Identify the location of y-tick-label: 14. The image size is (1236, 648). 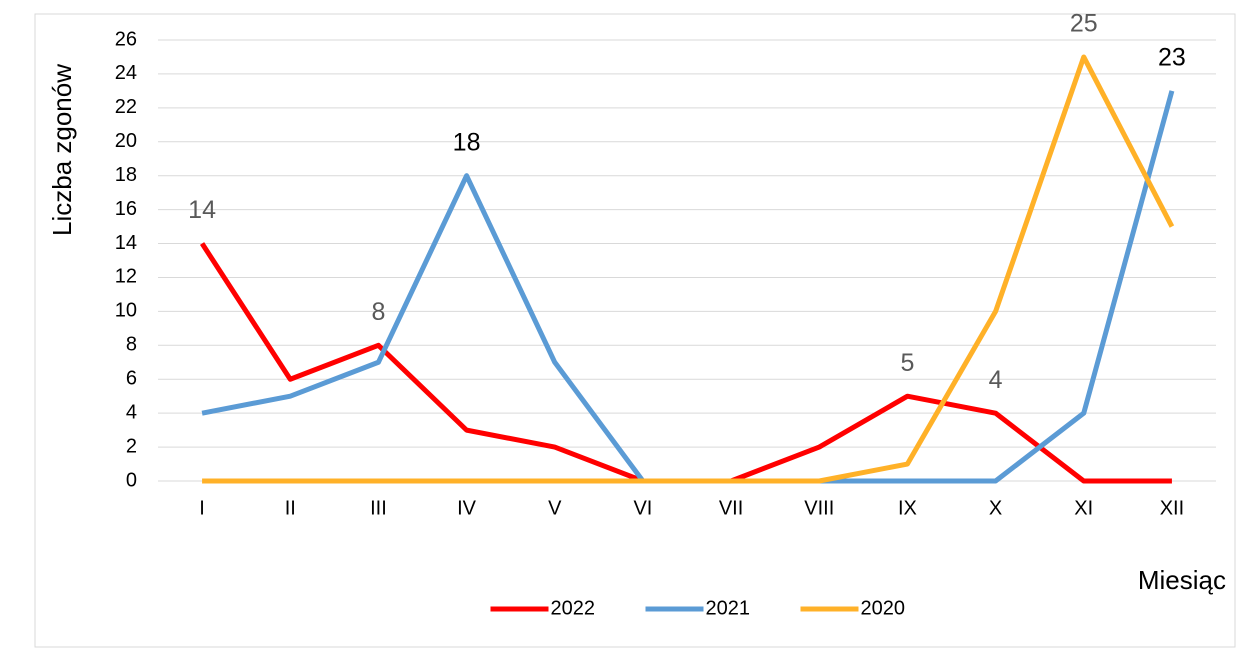
(126, 243).